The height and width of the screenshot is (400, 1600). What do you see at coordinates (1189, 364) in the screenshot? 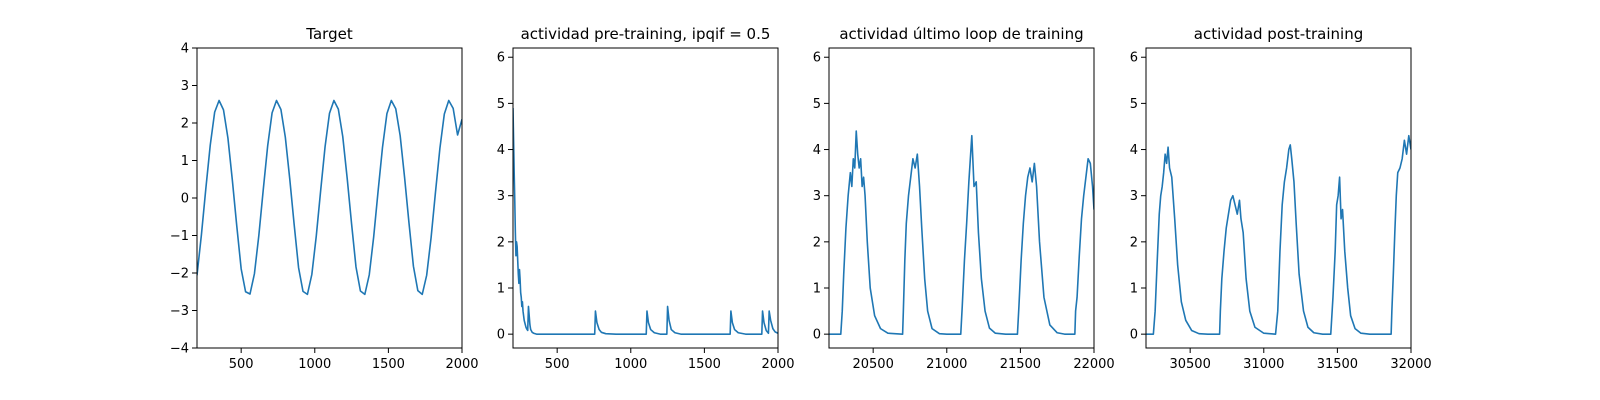
I see `x-tick-label: 30500` at bounding box center [1189, 364].